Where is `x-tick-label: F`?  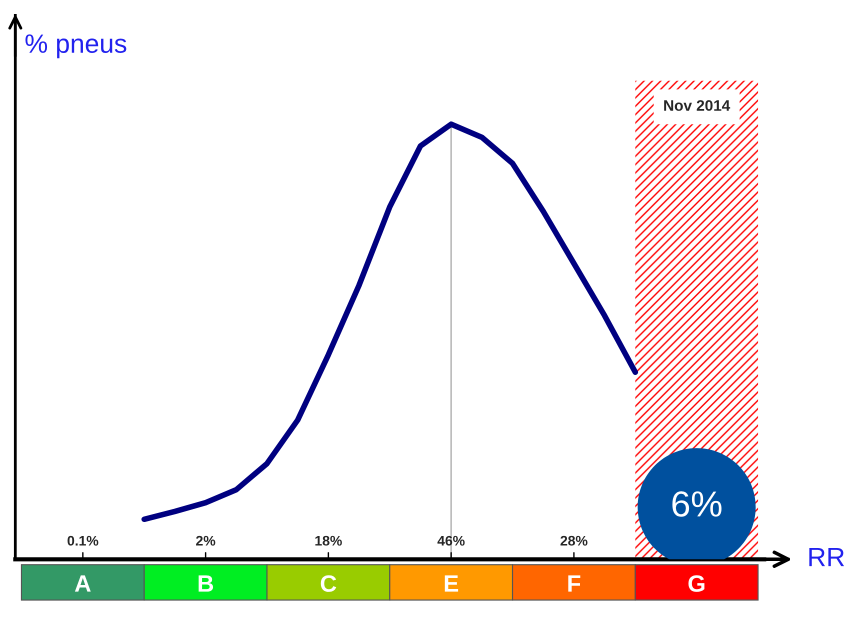 x-tick-label: F is located at coordinates (574, 583).